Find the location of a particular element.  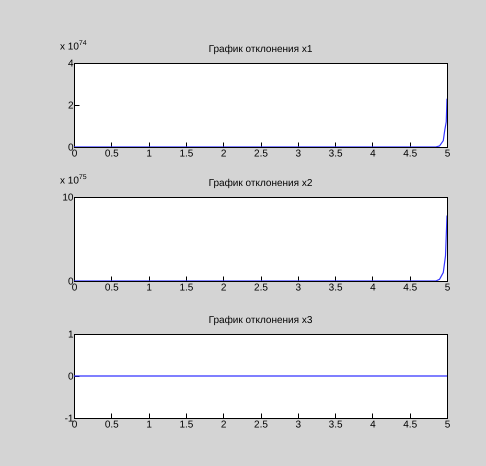

text: x 10$^{74}$ is located at coordinates (73, 46).